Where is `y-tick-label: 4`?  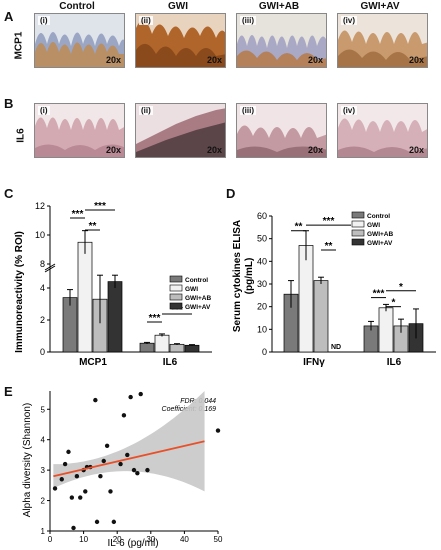
y-tick-label: 4 is located at coordinates (43, 440).